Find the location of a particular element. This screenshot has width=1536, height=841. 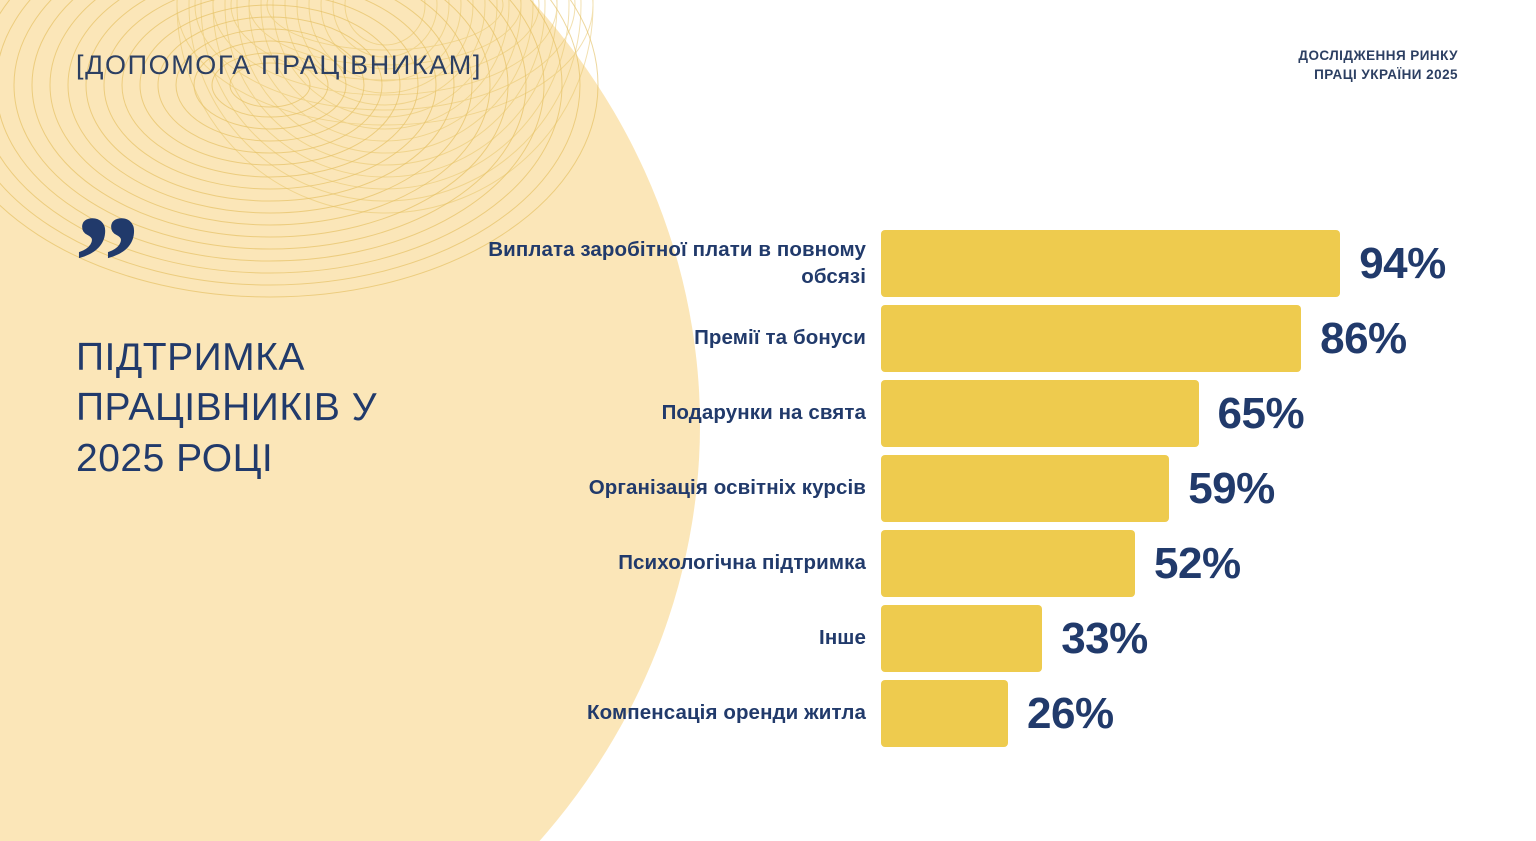

bar-and-value: 94% is located at coordinates (1163, 263).